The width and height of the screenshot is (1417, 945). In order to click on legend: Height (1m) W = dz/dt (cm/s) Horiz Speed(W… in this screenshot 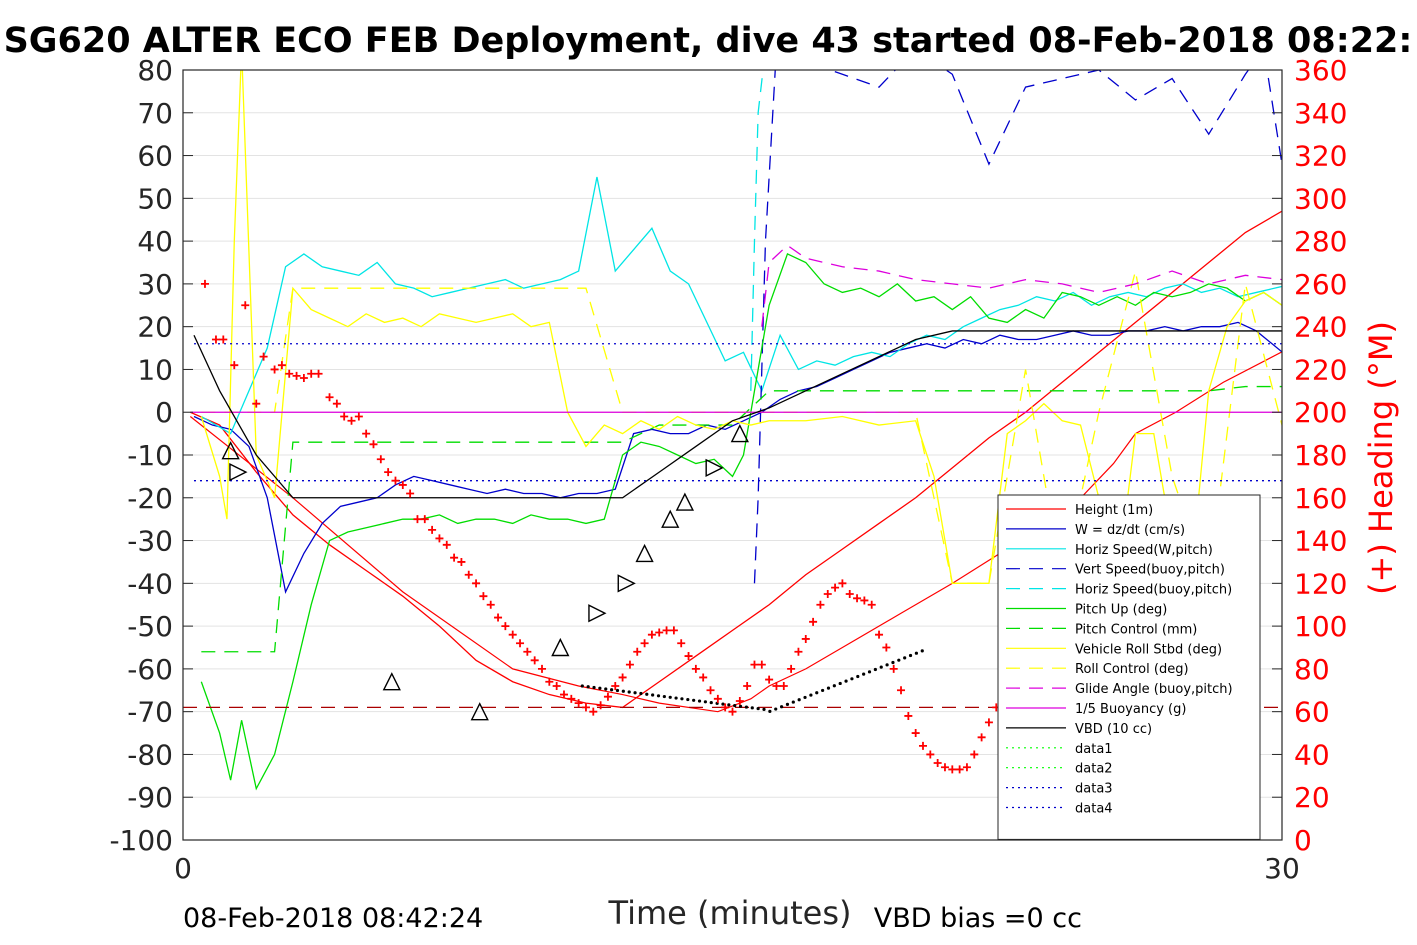, I will do `click(1129, 667)`.